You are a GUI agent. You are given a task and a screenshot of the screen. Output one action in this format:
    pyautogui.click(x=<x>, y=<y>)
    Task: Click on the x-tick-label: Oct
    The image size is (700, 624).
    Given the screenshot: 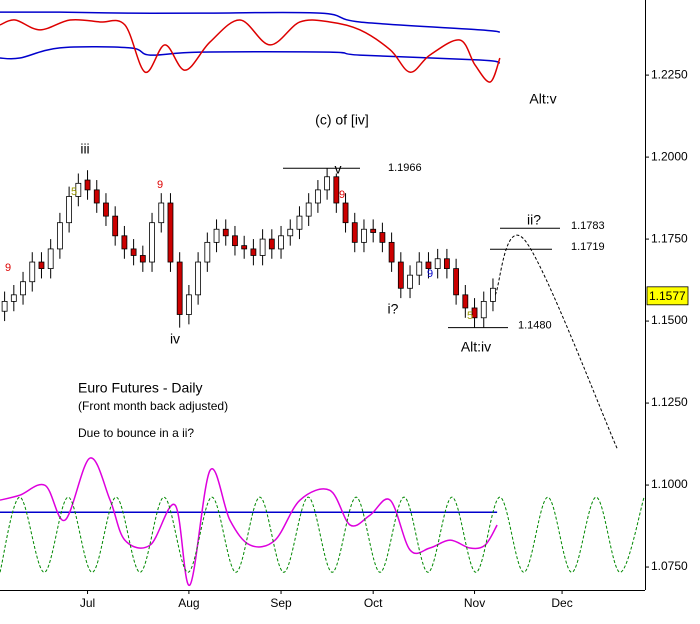 What is the action you would take?
    pyautogui.click(x=373, y=603)
    